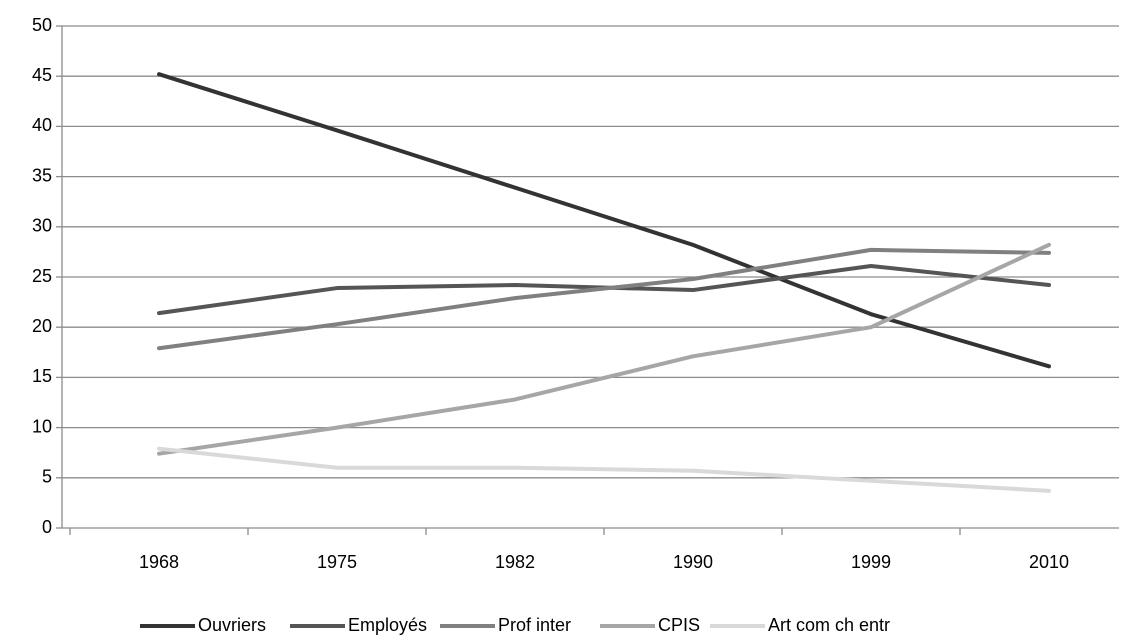 This screenshot has width=1121, height=637. Describe the element at coordinates (534, 625) in the screenshot. I see `legend-label: Prof inter` at that location.